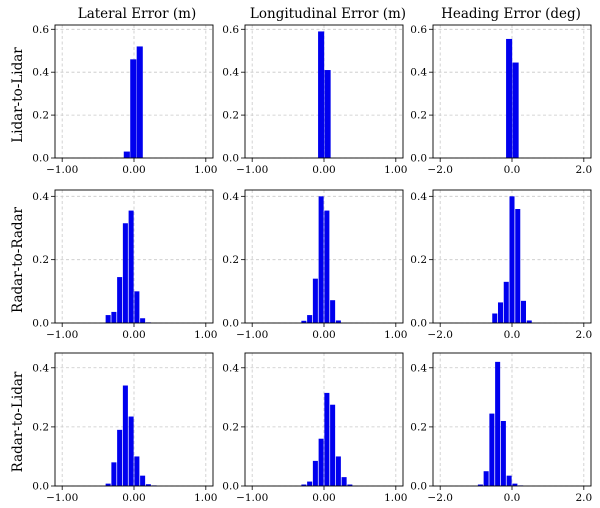 The height and width of the screenshot is (508, 600). What do you see at coordinates (124, 100) in the screenshot?
I see `panel-lidar-to-lidar-lateral: −1.00 0.00 1.00 0.0 0.2 0.4 0.6` at bounding box center [124, 100].